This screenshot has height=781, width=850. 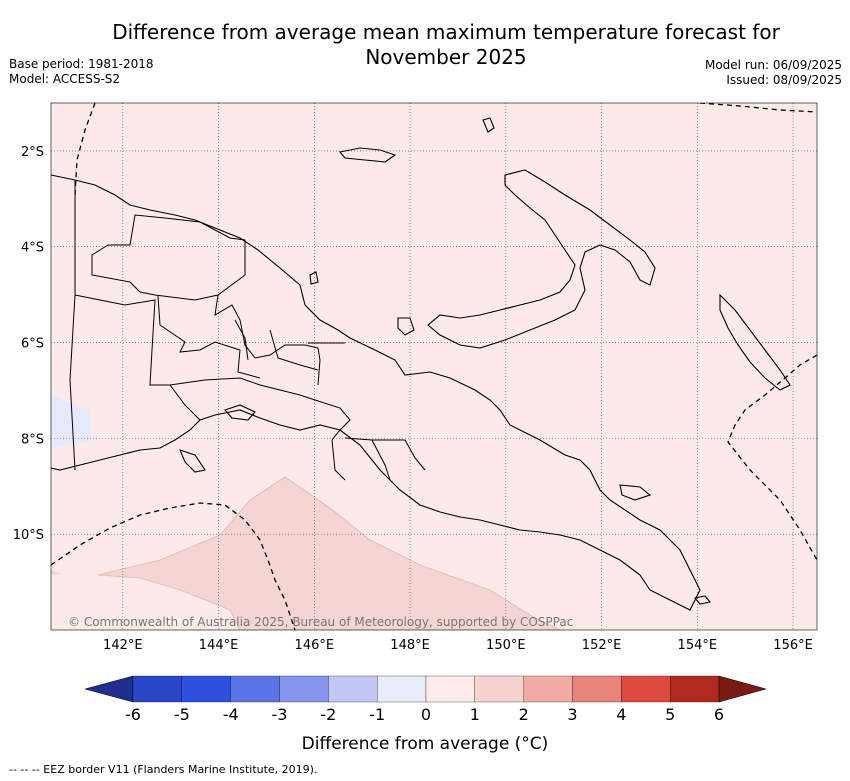 I want to click on latitude-label: 8°S, so click(x=32, y=439).